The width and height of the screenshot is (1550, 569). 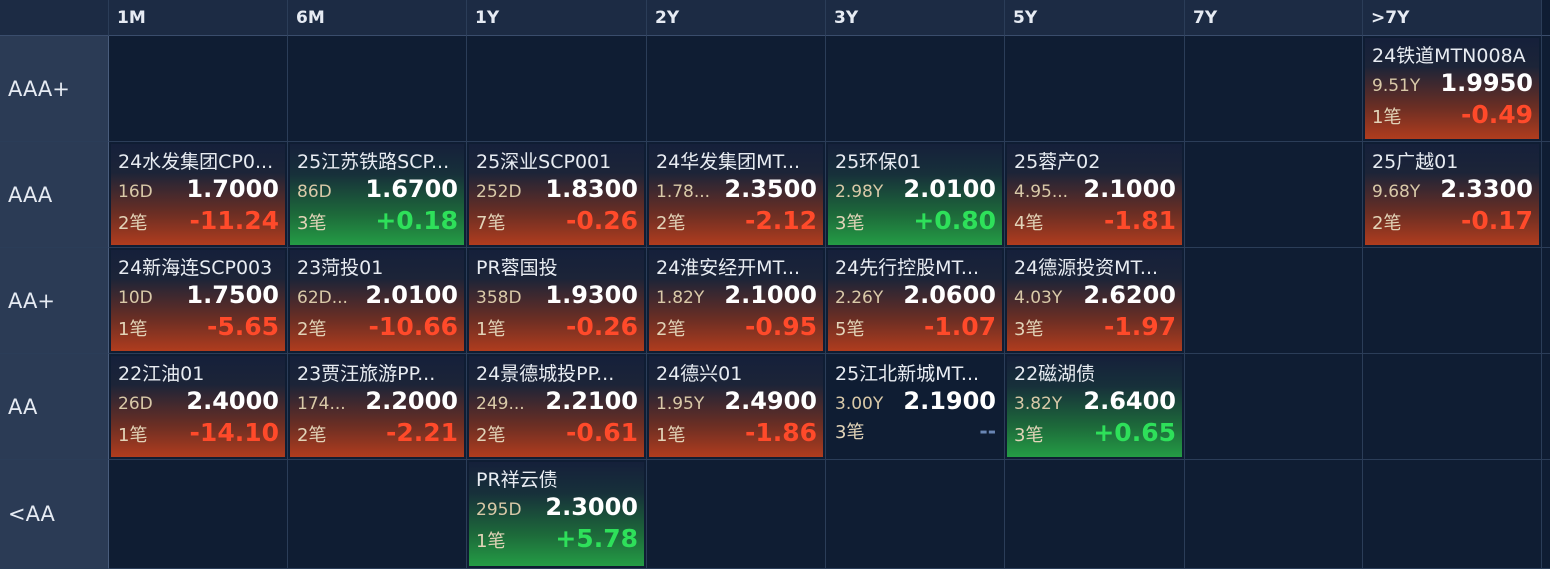 I want to click on bond-tile: 24华发集团MT... 1.78... 2.3500 2笔 -2.12, so click(x=736, y=194).